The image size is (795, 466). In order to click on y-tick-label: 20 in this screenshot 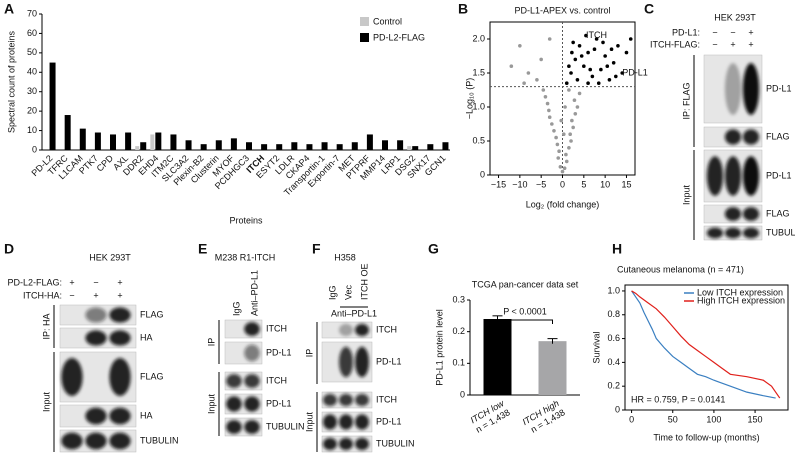, I will do `click(32, 111)`.